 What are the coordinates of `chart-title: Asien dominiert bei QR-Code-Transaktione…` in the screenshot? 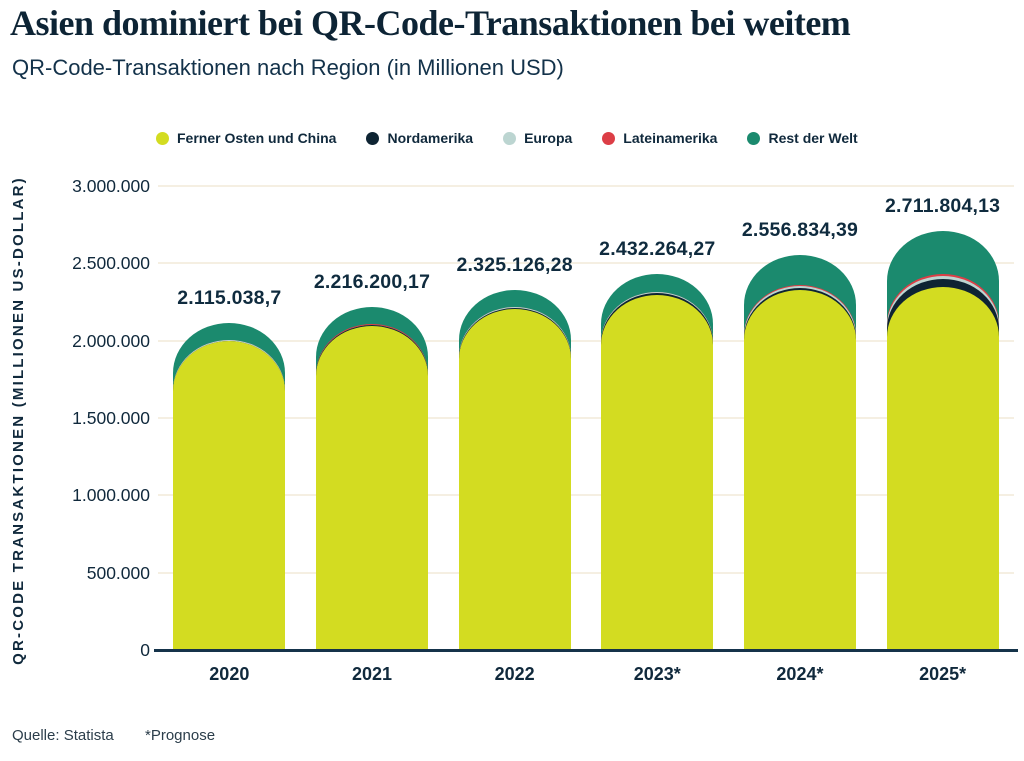 It's located at (430, 23).